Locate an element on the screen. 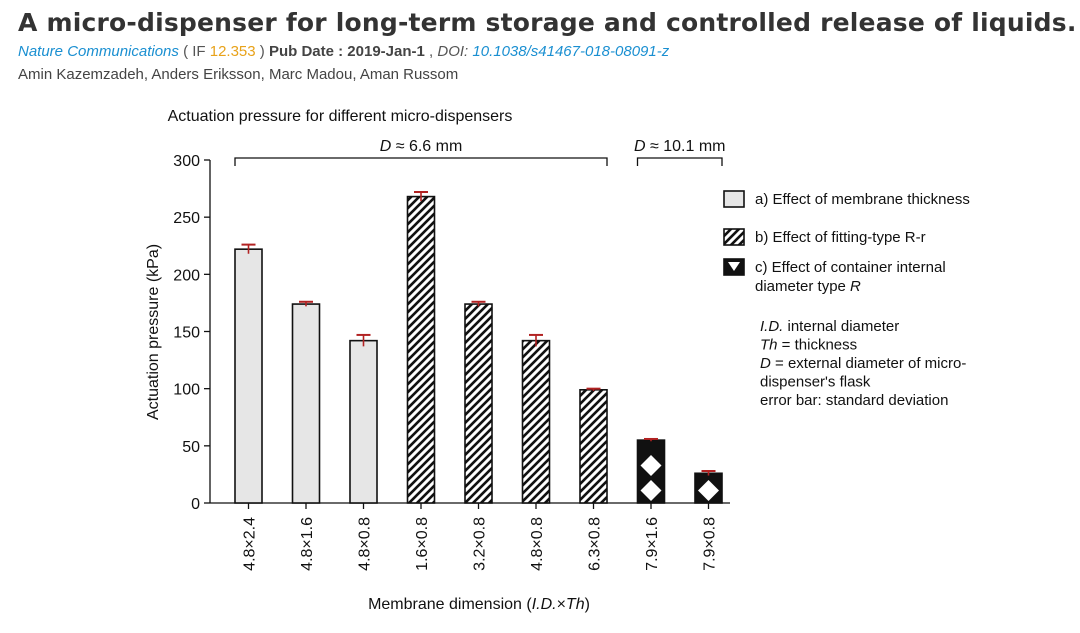 The height and width of the screenshot is (633, 1080). doi-label: DOI: is located at coordinates (453, 51).